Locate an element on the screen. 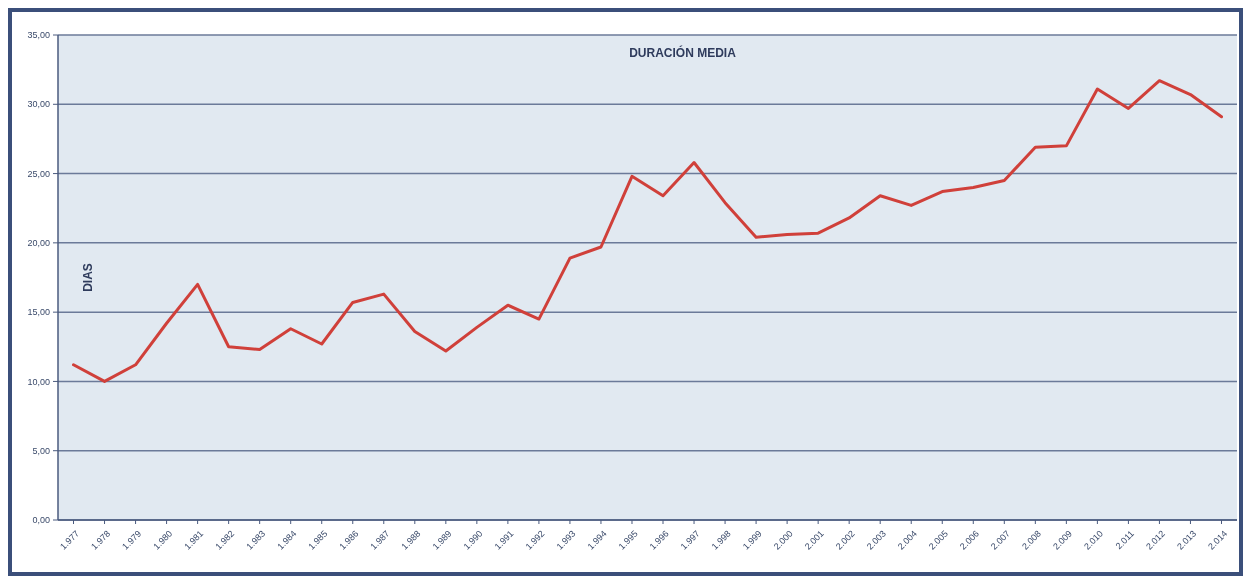  y-tick-label: 25,00 is located at coordinates (38, 173).